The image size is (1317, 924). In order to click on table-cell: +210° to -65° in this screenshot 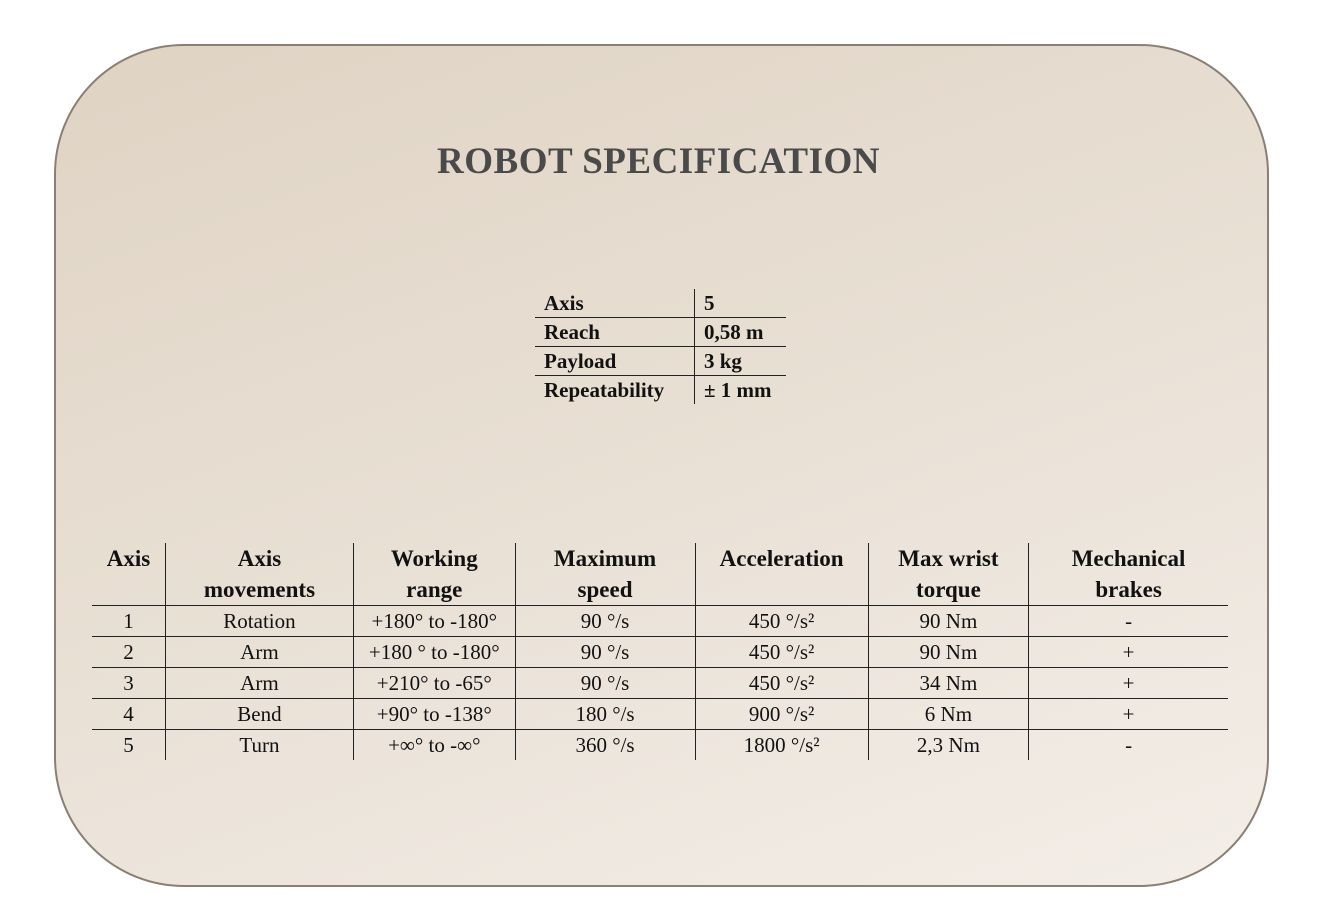, I will do `click(434, 683)`.